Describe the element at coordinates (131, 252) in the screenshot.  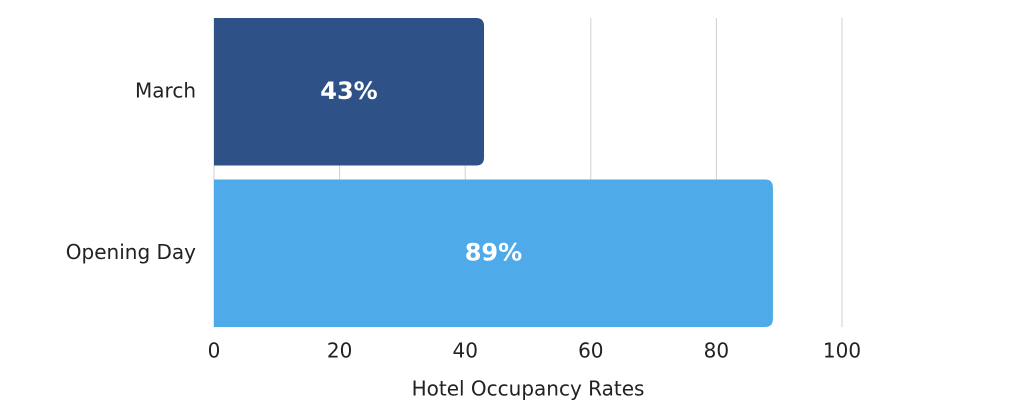
I see `category-label: Opening Day` at that location.